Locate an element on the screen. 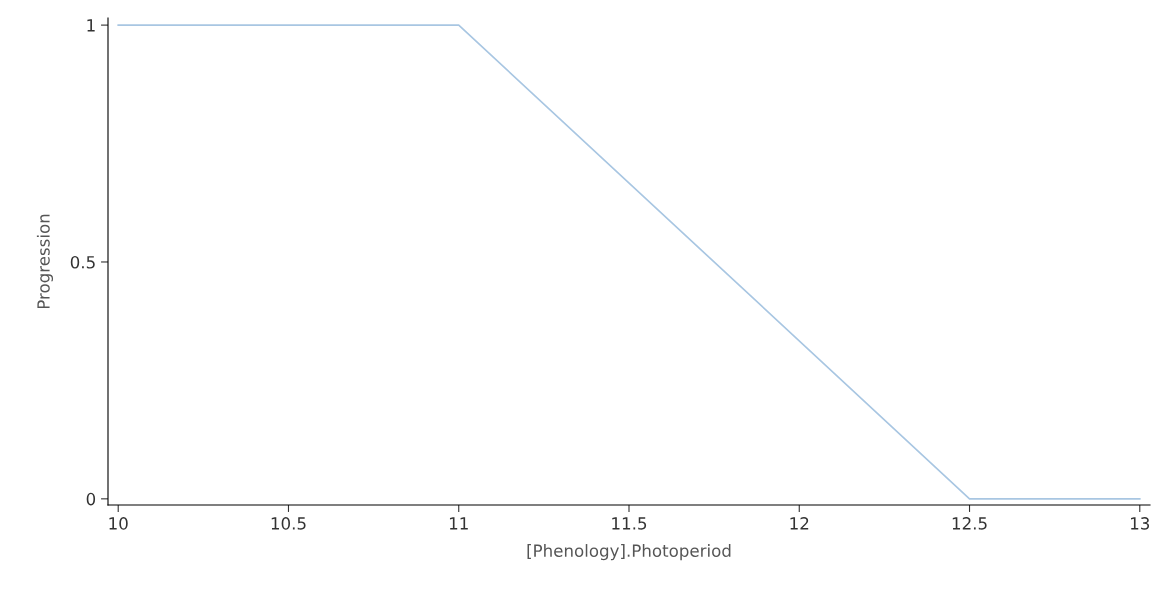 Image resolution: width=1159 pixels, height=595 pixels. x-axis-title: [Phenology].Photoperiod is located at coordinates (629, 552).